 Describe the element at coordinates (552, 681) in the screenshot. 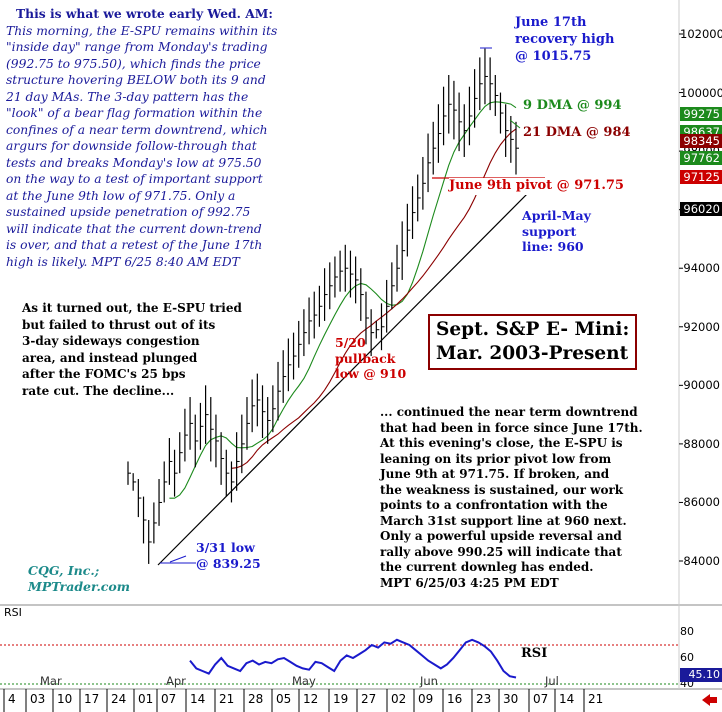

I see `x-month-label: Jul` at that location.